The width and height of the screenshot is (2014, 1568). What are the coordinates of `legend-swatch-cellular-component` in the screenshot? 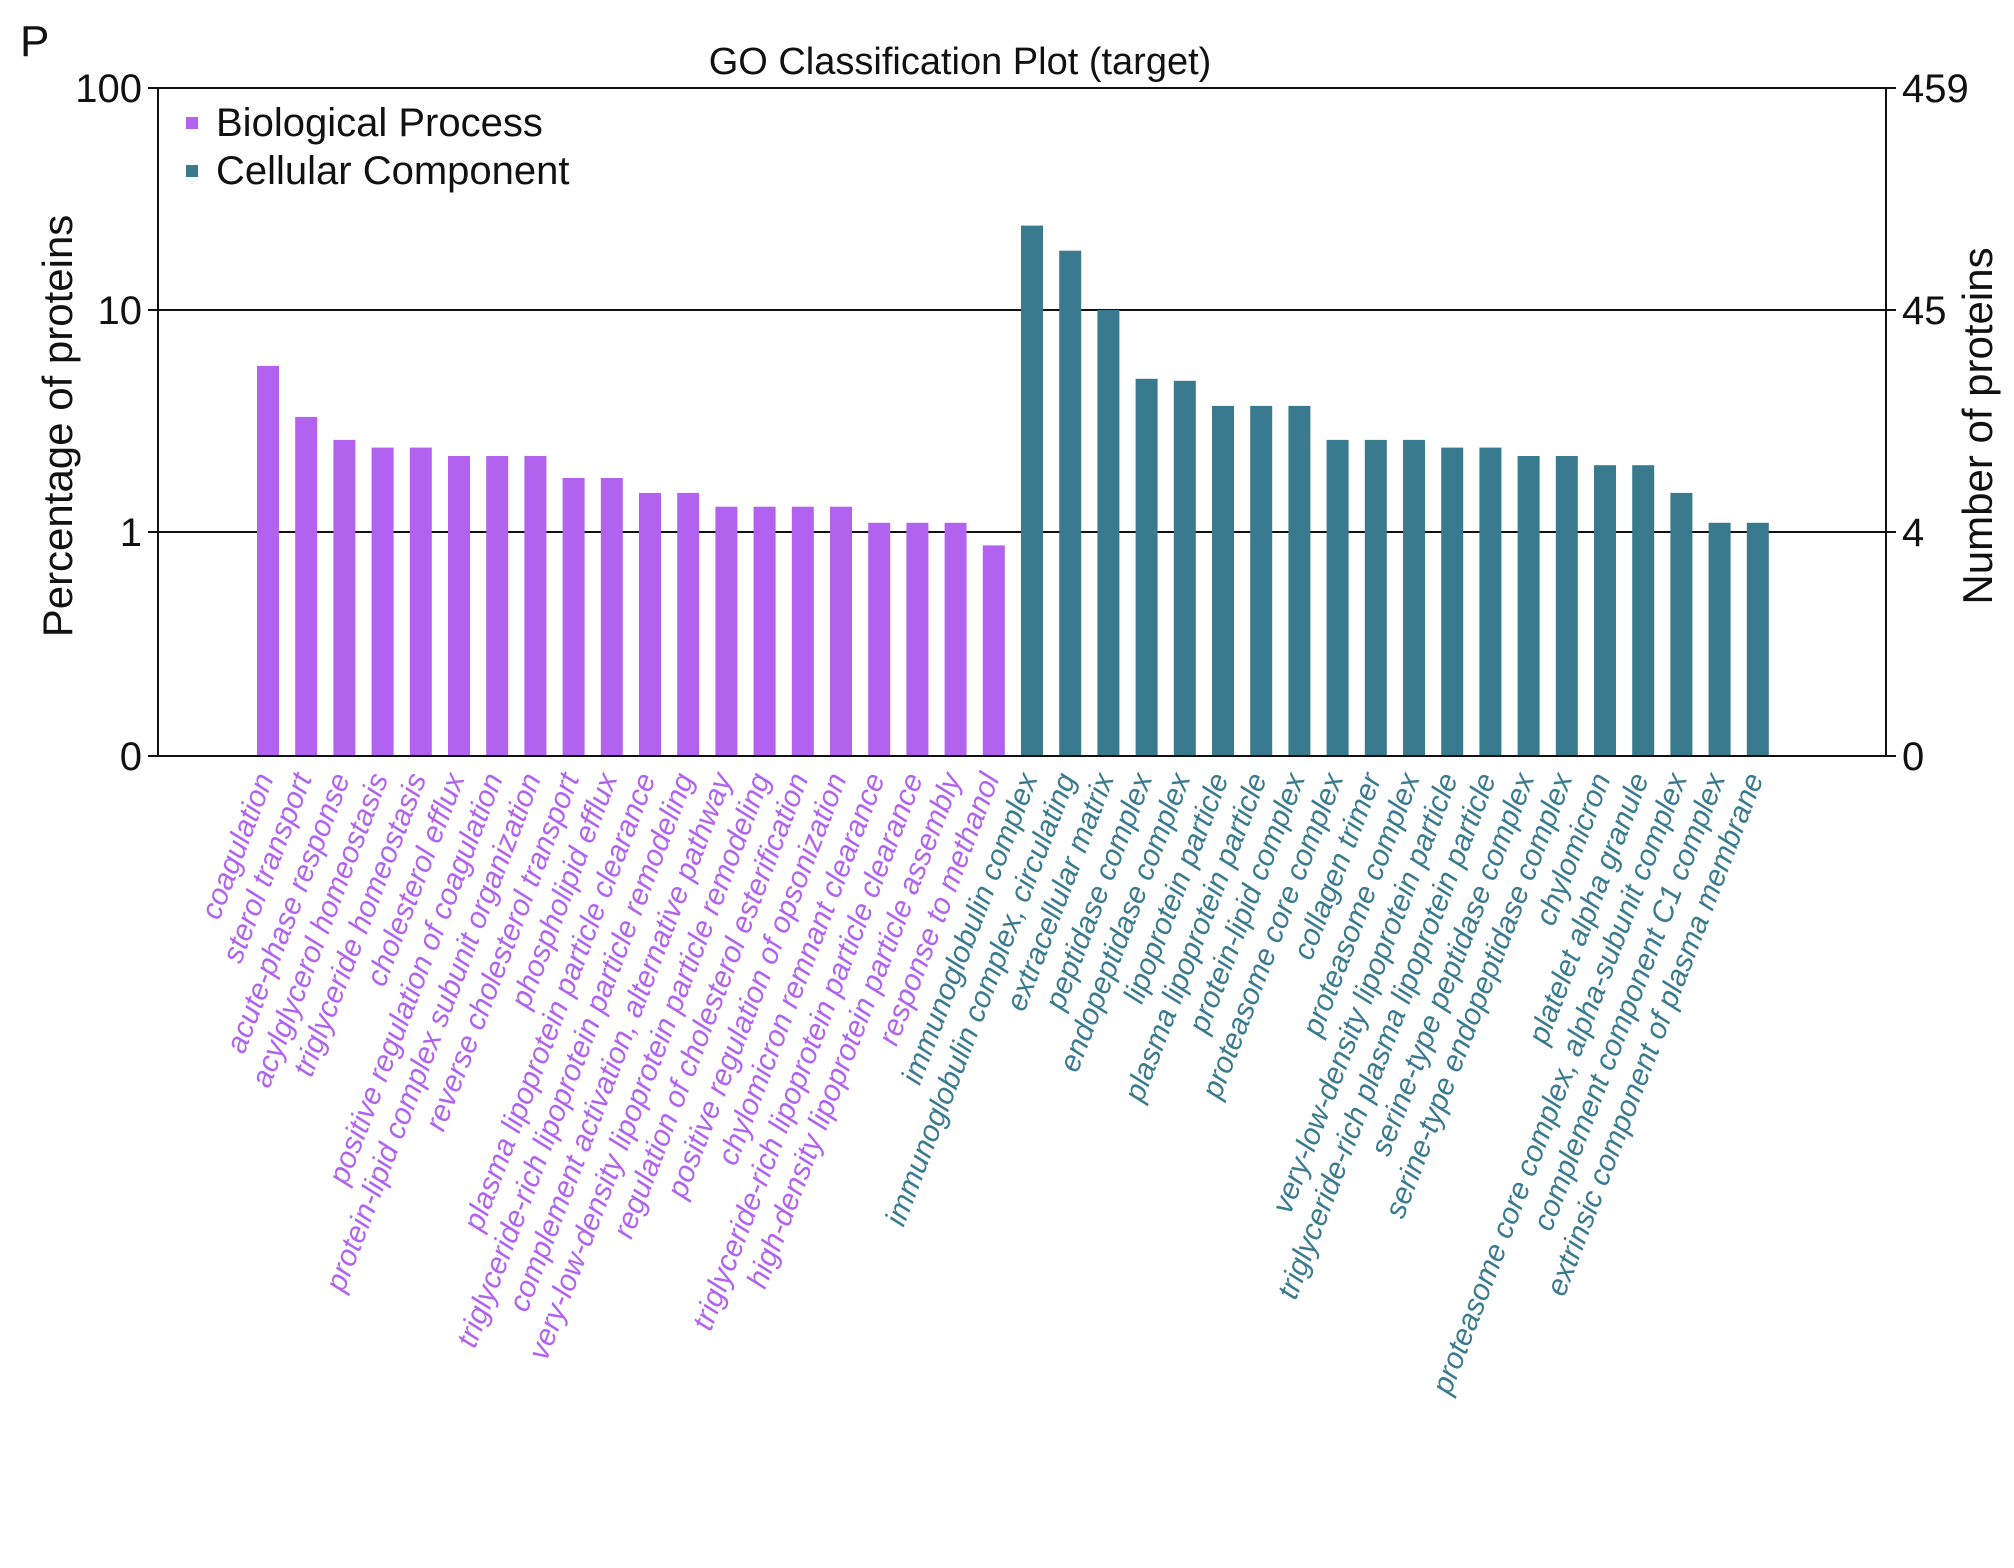 It's located at (192, 171).